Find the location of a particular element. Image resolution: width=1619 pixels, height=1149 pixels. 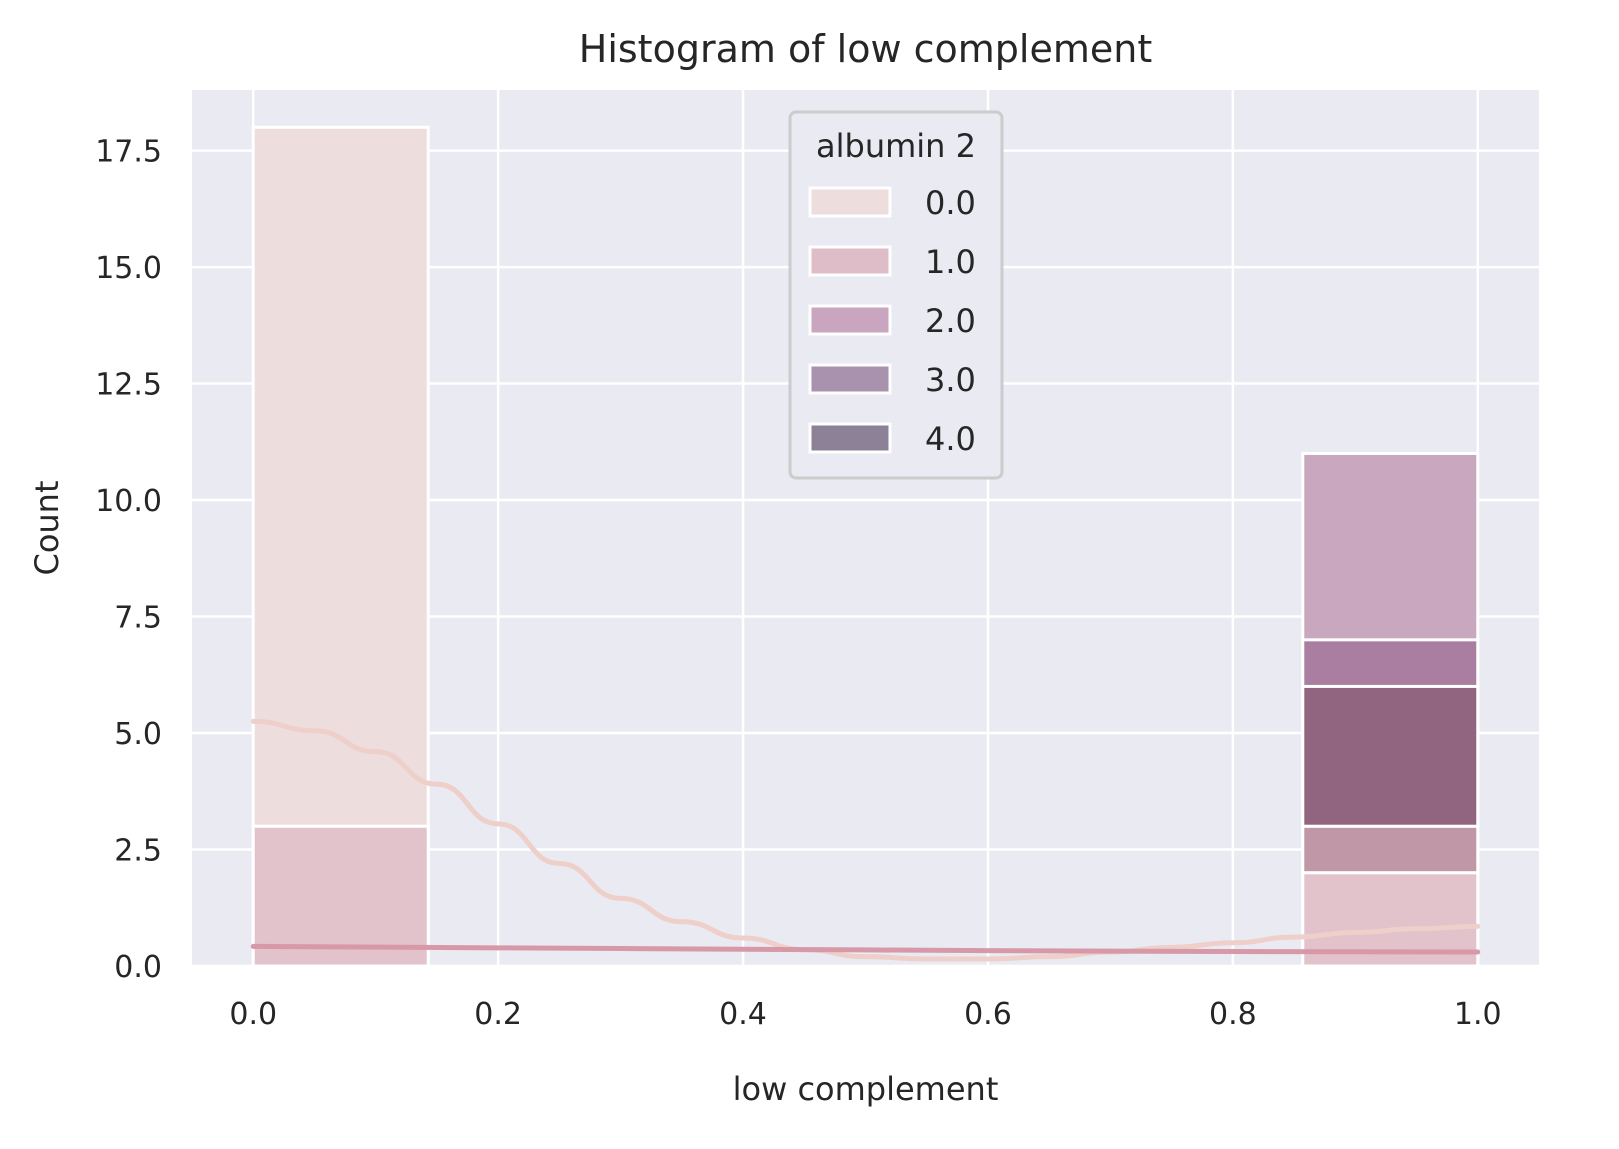

y-axis-label: Count is located at coordinates (47, 527).